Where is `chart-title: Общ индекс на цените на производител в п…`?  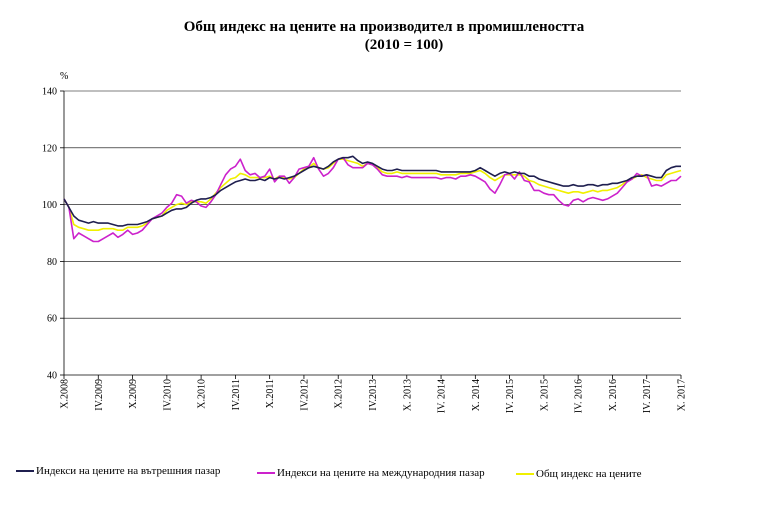 chart-title: Общ индекс на цените на производител в п… is located at coordinates (384, 27).